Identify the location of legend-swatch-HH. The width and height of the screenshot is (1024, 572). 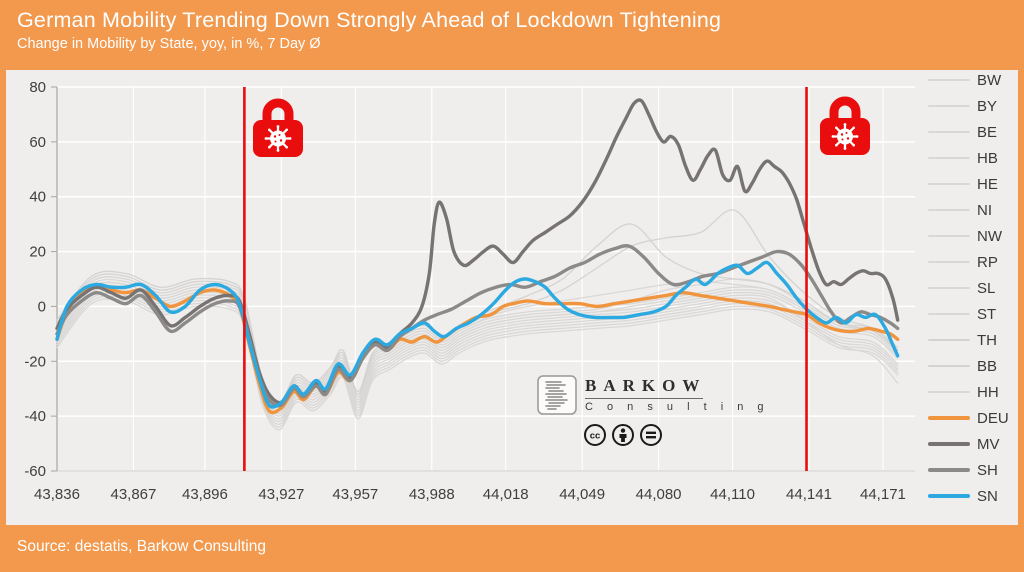
(949, 392).